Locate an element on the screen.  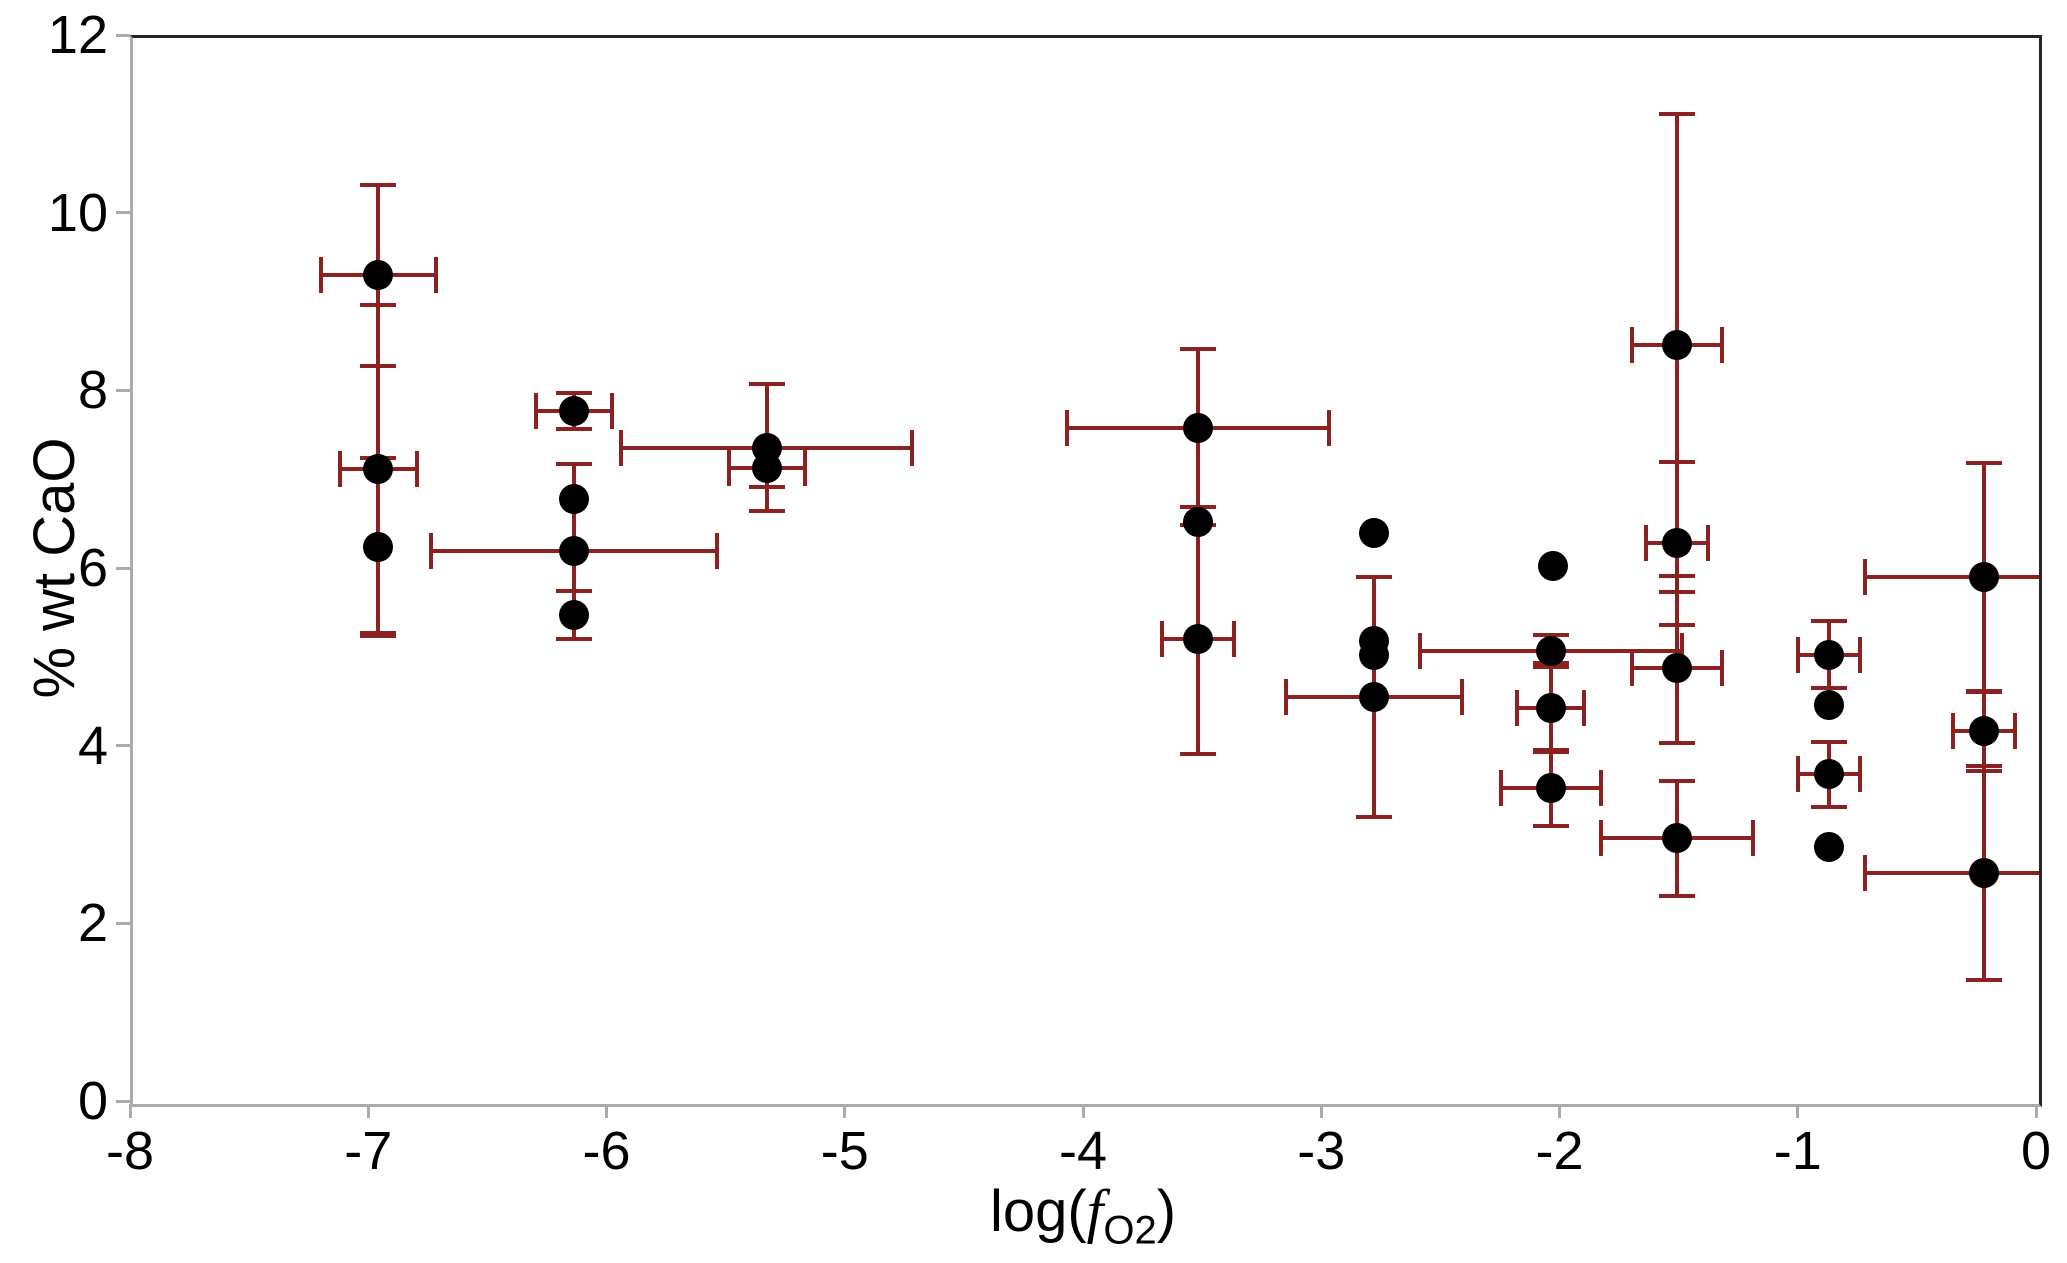
x-tick-label: -5 is located at coordinates (844, 1151).